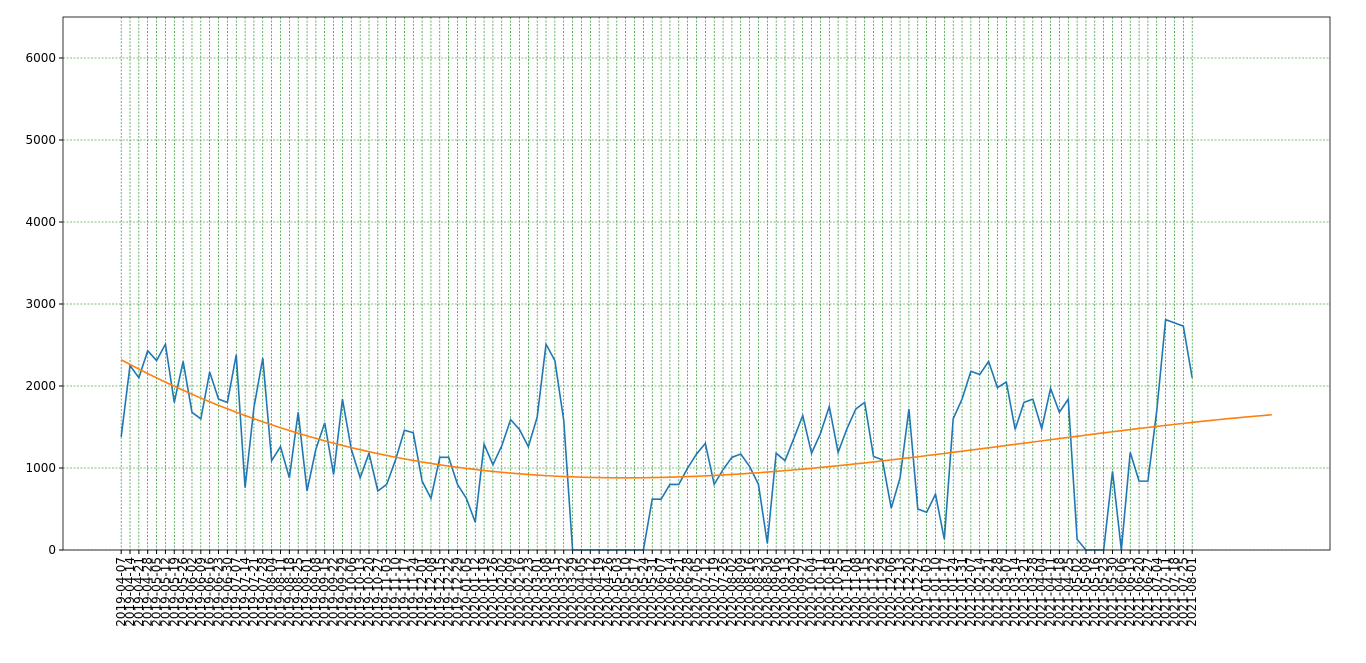  Describe the element at coordinates (661, 592) in the screenshot. I see `x-tick-label: 2020-06-07` at that location.